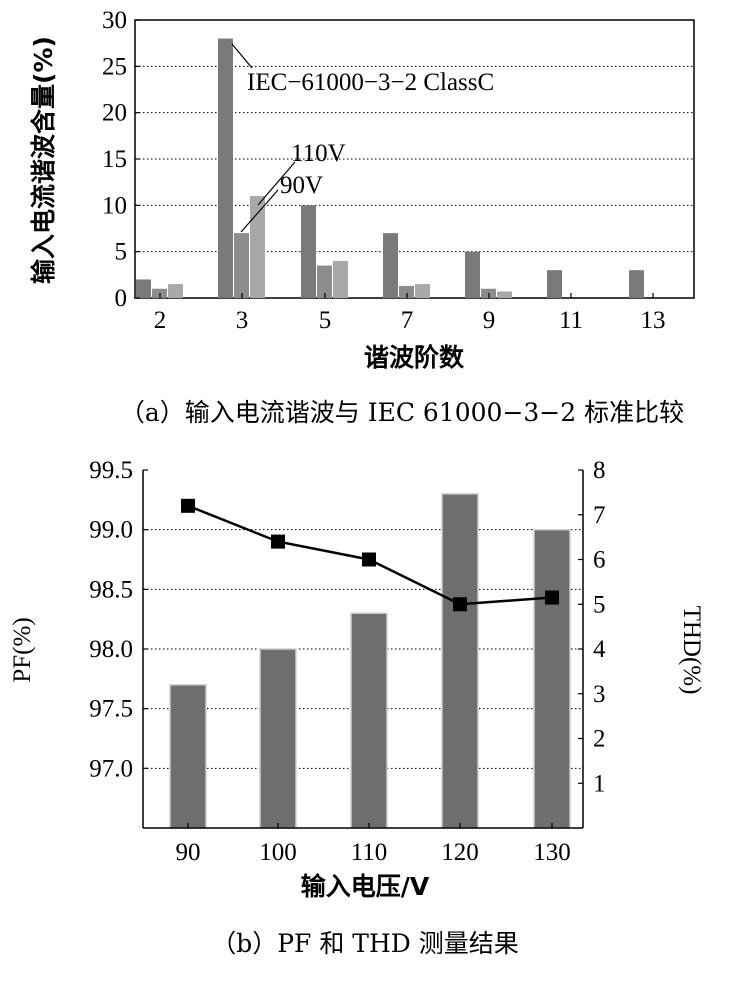 Image resolution: width=730 pixels, height=983 pixels. I want to click on chart-b-x-tick-label: 120, so click(460, 852).